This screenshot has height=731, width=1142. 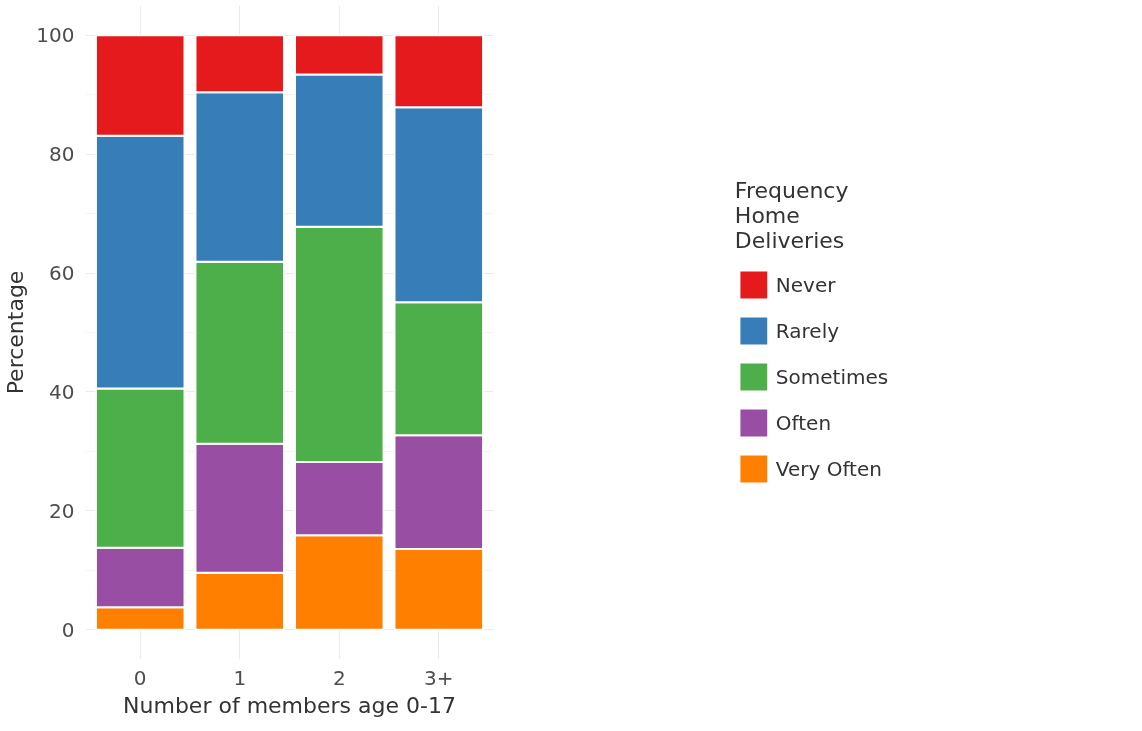 I want to click on y-tick-label: 40, so click(x=62, y=391).